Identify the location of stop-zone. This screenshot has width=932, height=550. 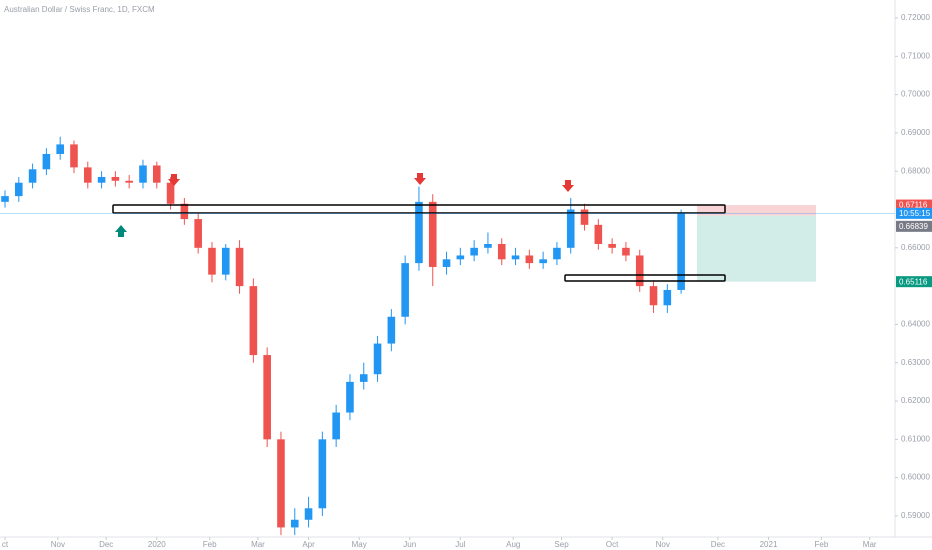
(756, 210).